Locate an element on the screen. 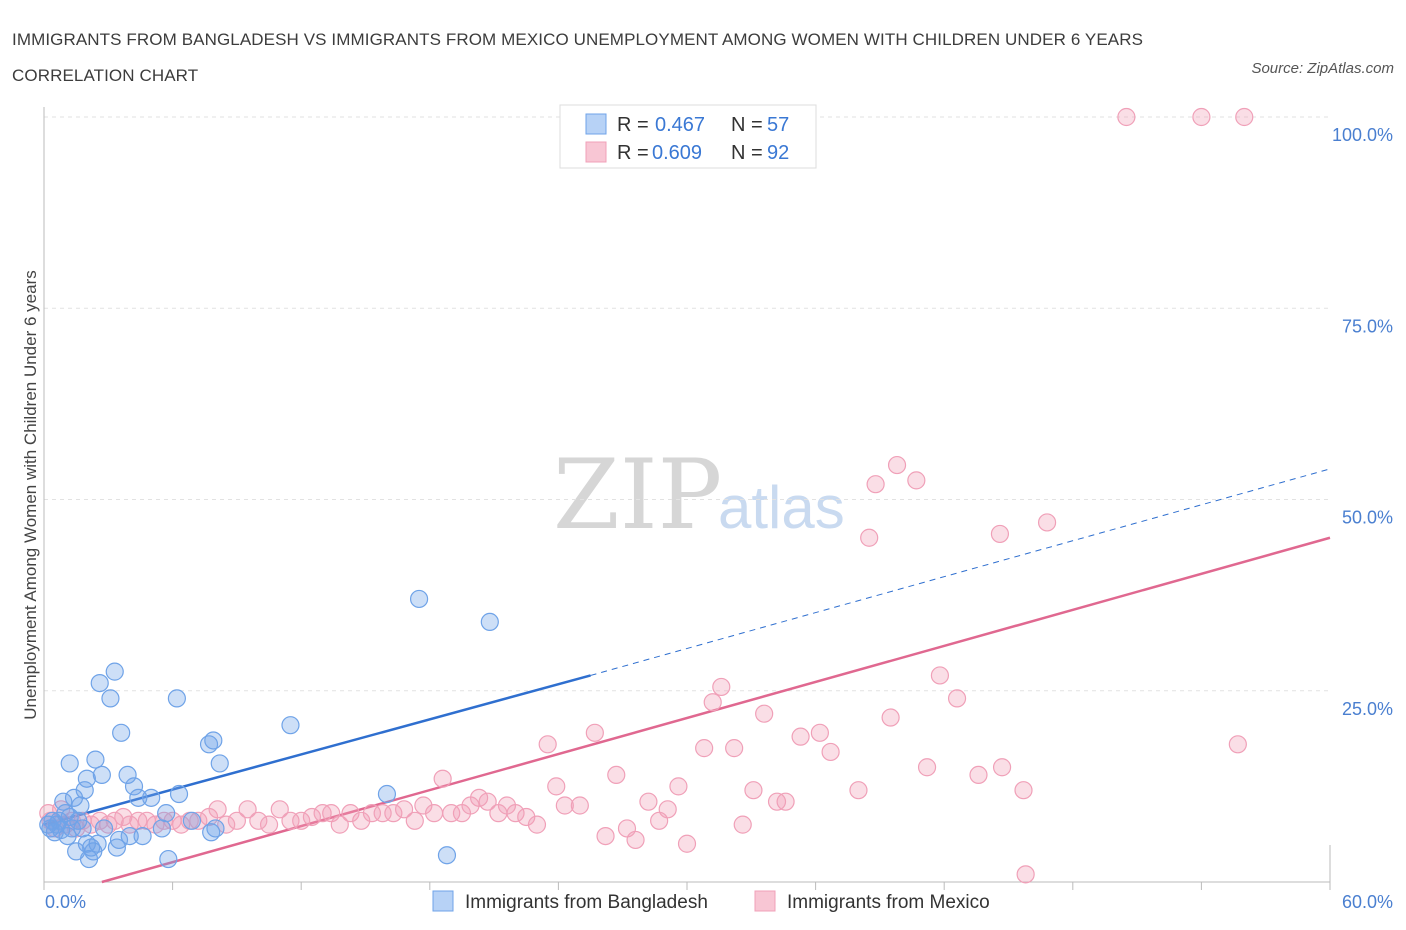 This screenshot has height=930, width=1406. legend-swatch-mexico is located at coordinates (596, 152).